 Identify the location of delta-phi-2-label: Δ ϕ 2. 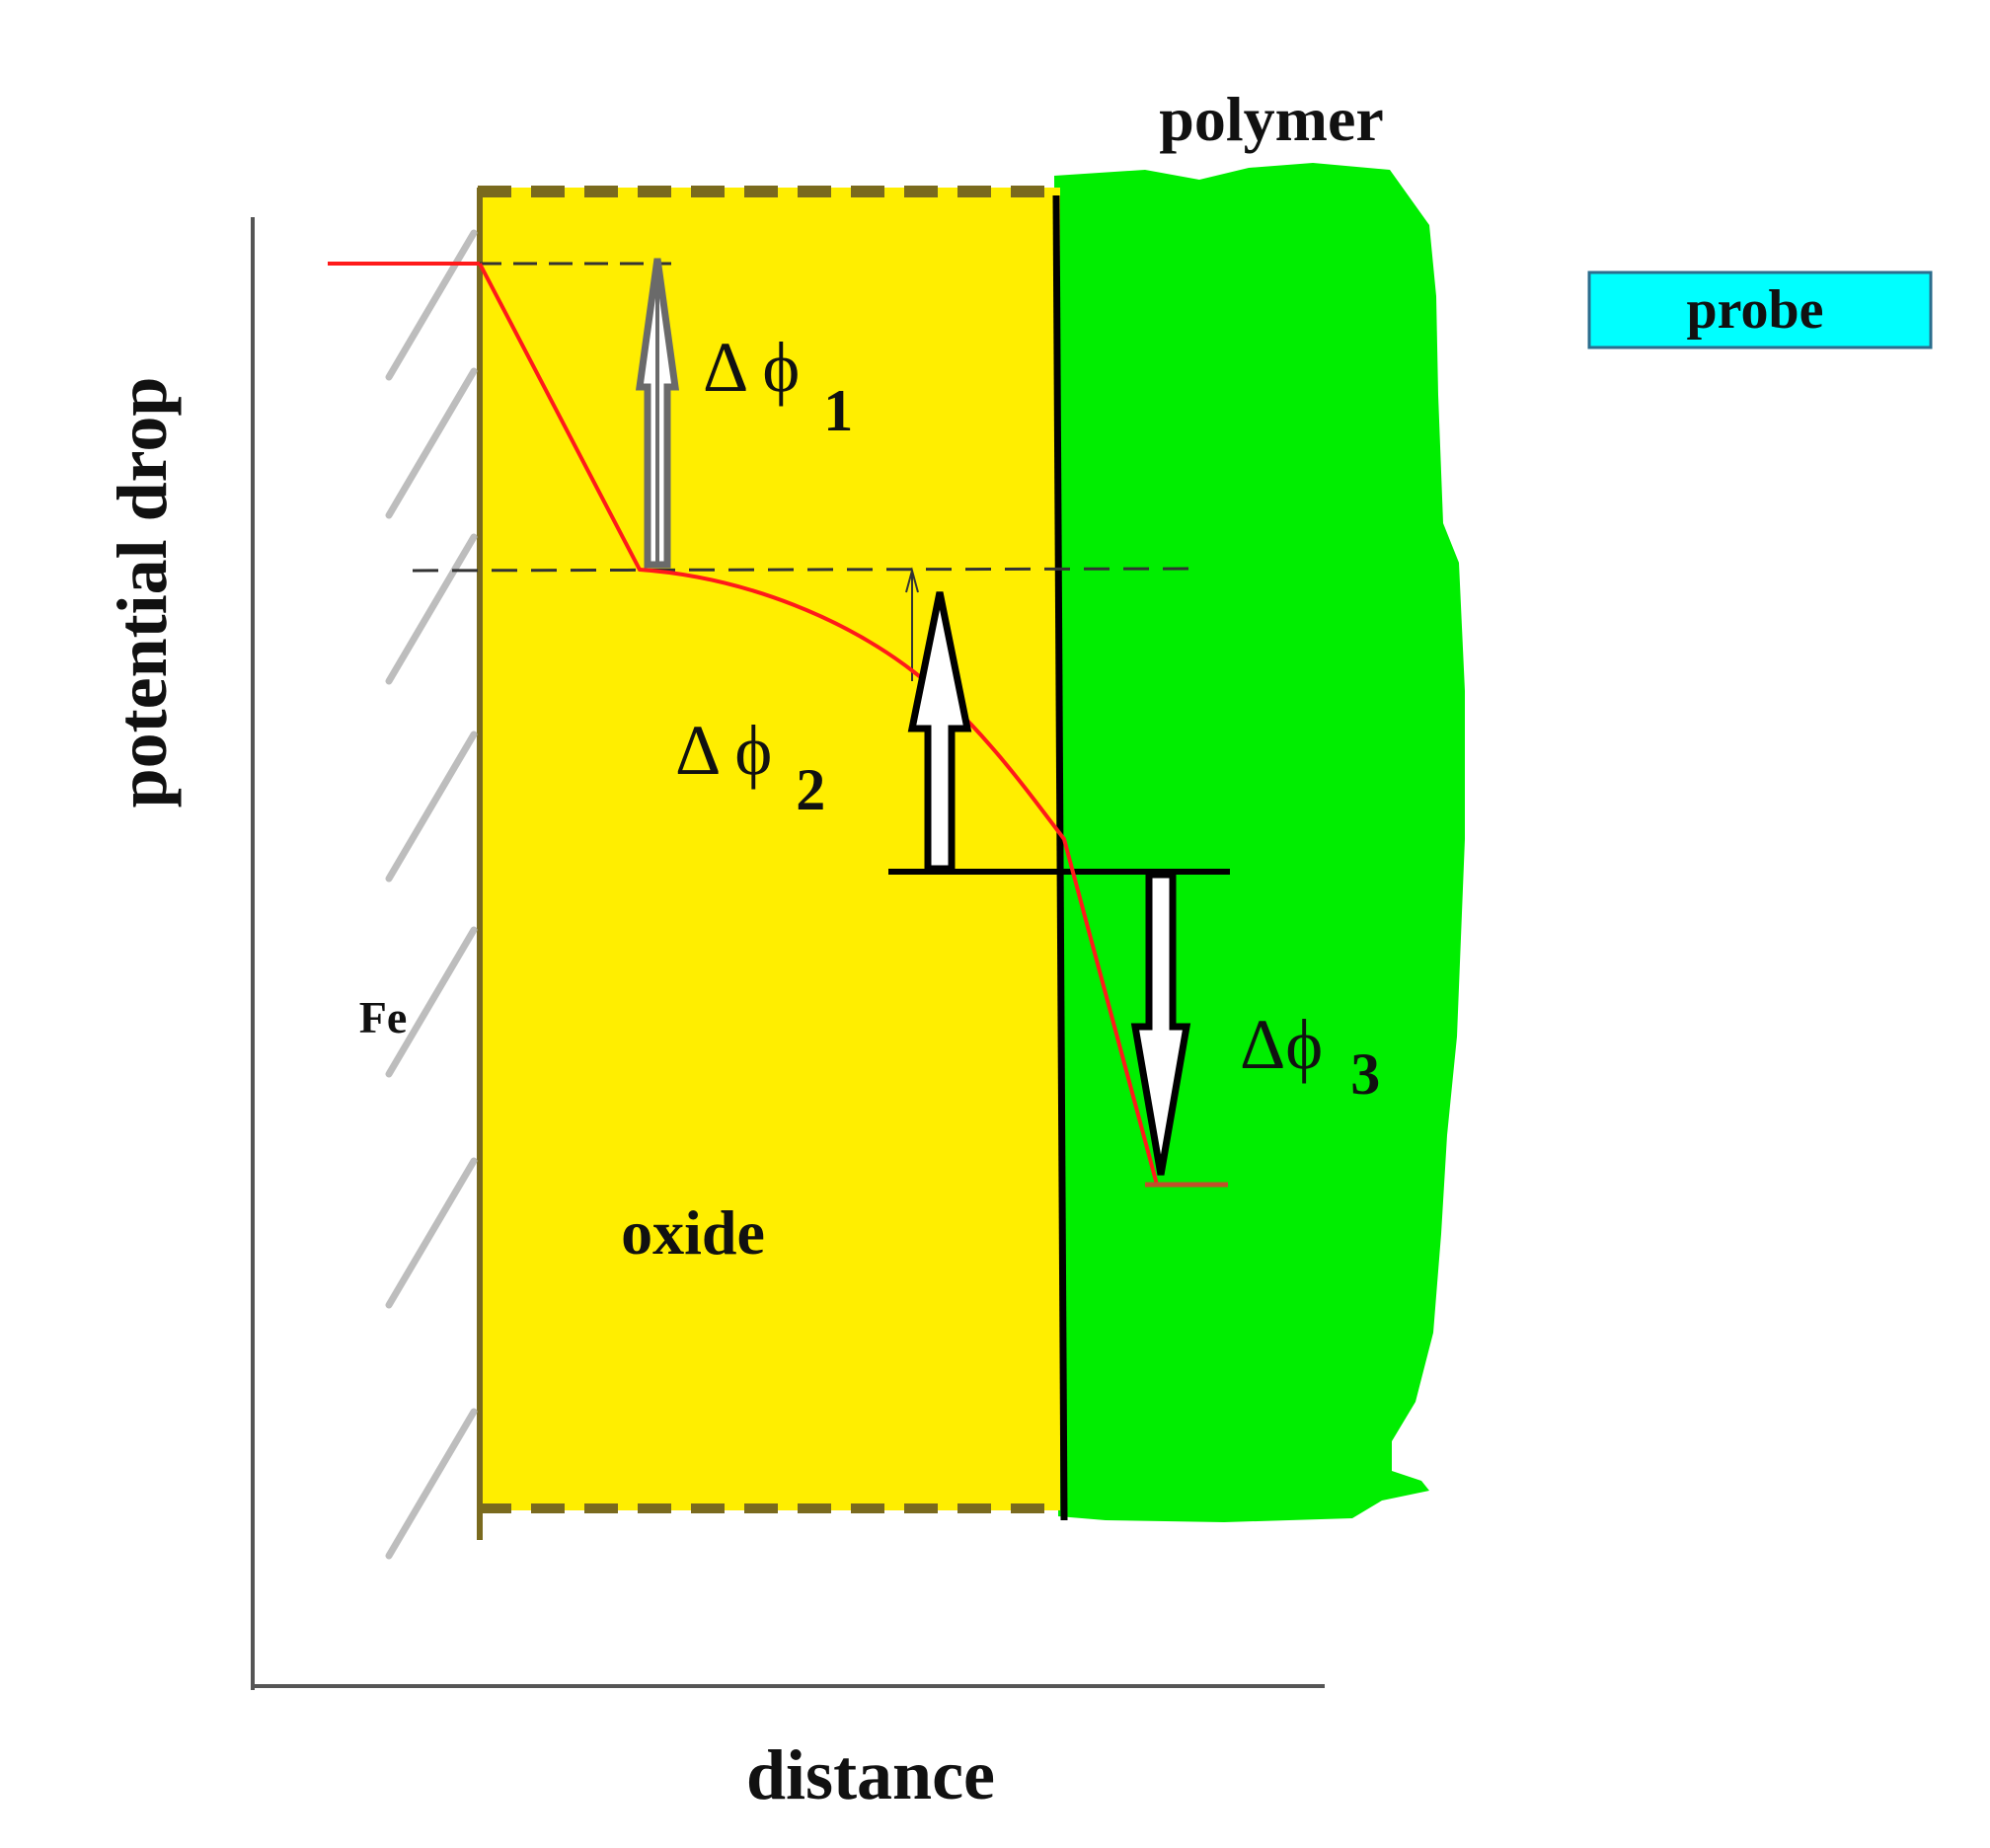
(750, 766).